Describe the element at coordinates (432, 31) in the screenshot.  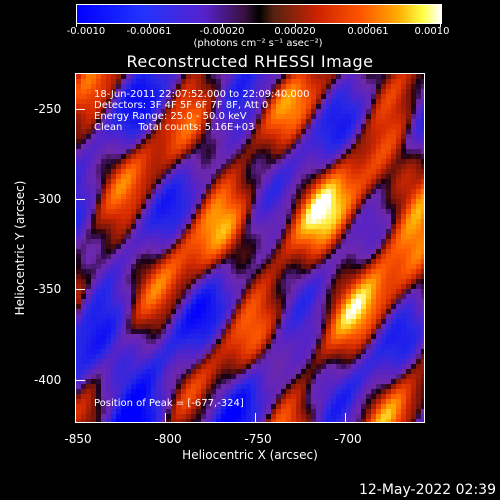
I see `colorbar-tick-label: 0.0010` at that location.